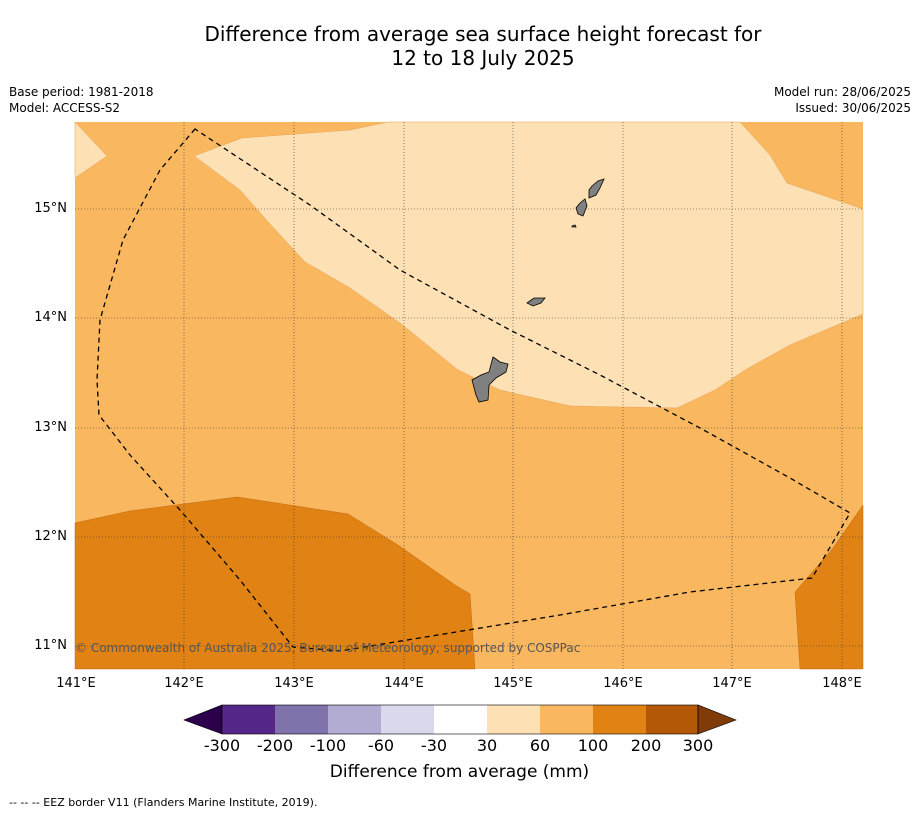  Describe the element at coordinates (483, 58) in the screenshot. I see `title-line-2: 12 to 18 July 2025` at that location.